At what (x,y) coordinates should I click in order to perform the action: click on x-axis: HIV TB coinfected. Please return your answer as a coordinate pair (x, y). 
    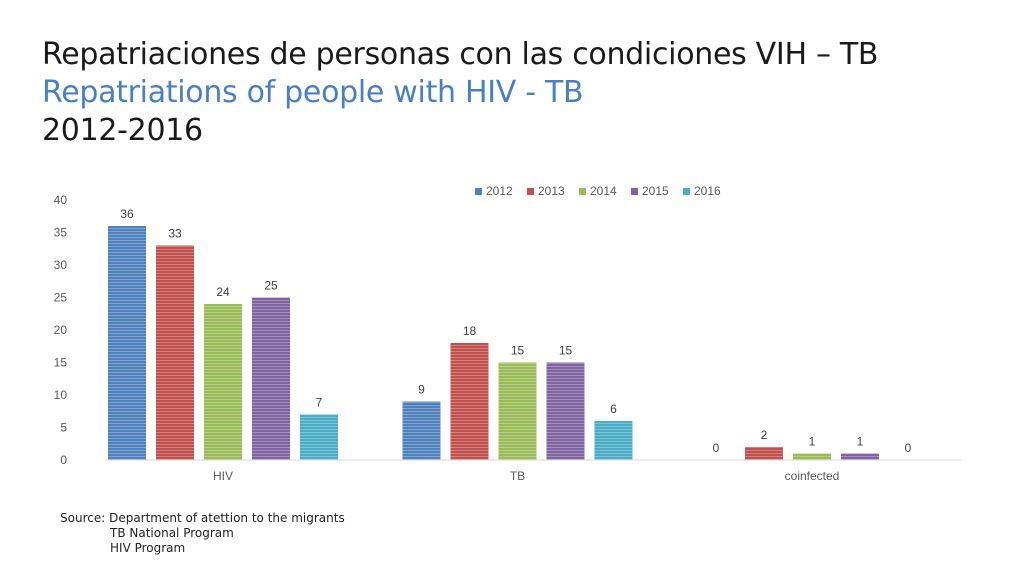
    Looking at the image, I should click on (533, 471).